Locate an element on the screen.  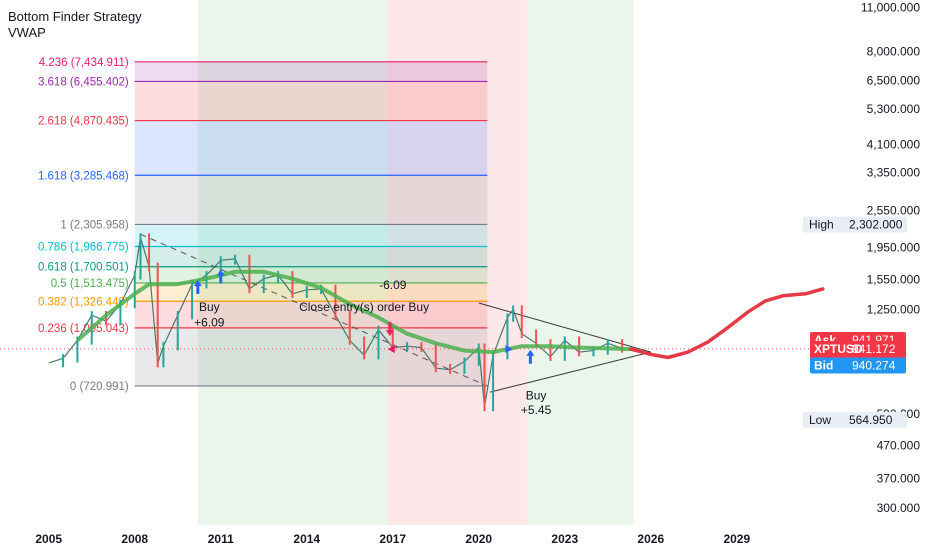
x-tick-label-2017: 2017 is located at coordinates (392, 539).